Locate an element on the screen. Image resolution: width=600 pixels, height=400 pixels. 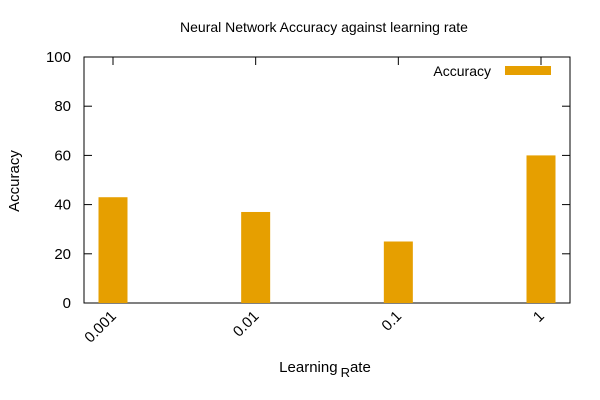
y-tick-label: 100 is located at coordinates (58, 57).